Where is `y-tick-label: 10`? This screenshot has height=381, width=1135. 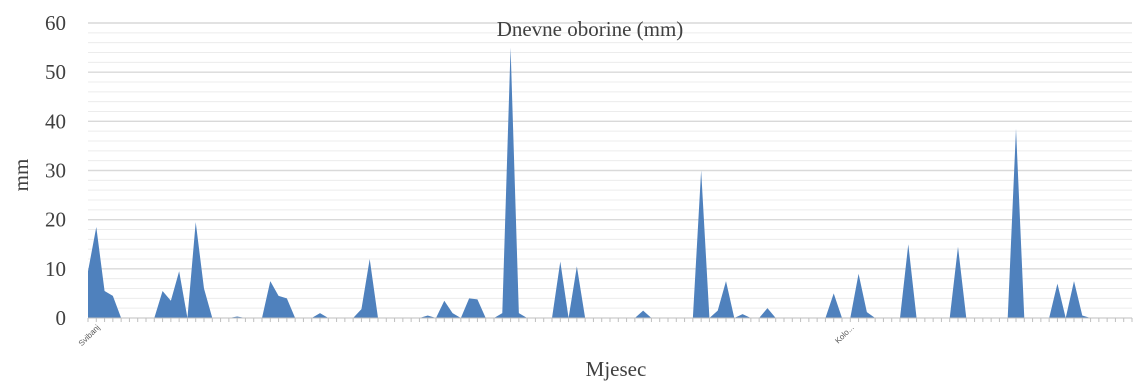
y-tick-label: 10 is located at coordinates (55, 269).